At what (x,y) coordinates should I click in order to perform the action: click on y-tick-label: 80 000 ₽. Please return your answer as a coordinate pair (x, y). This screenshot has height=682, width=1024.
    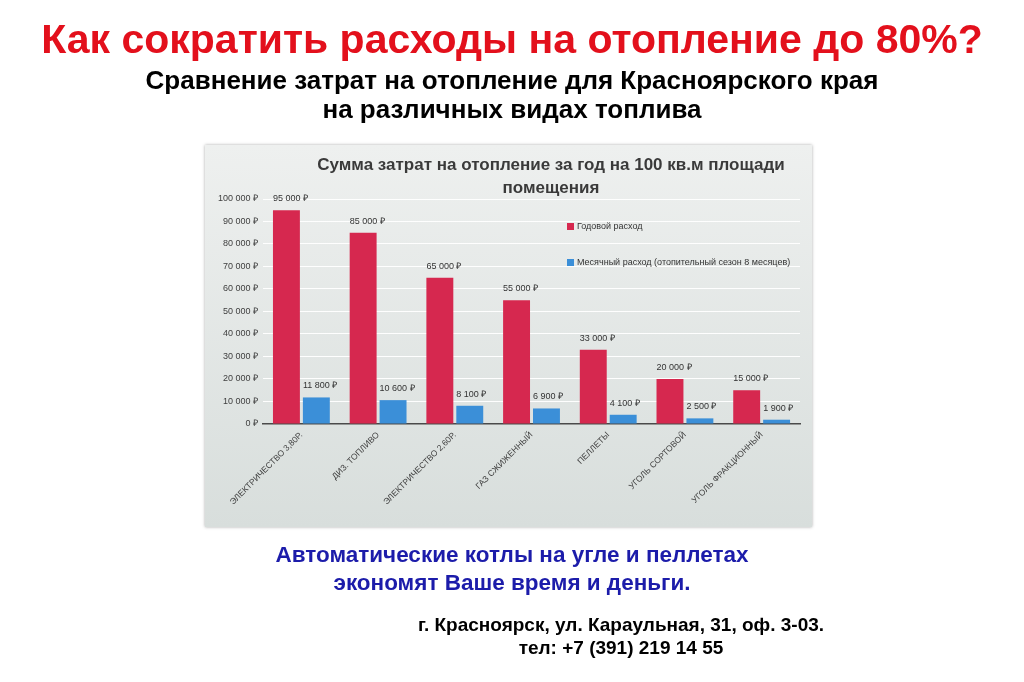
    Looking at the image, I should click on (241, 243).